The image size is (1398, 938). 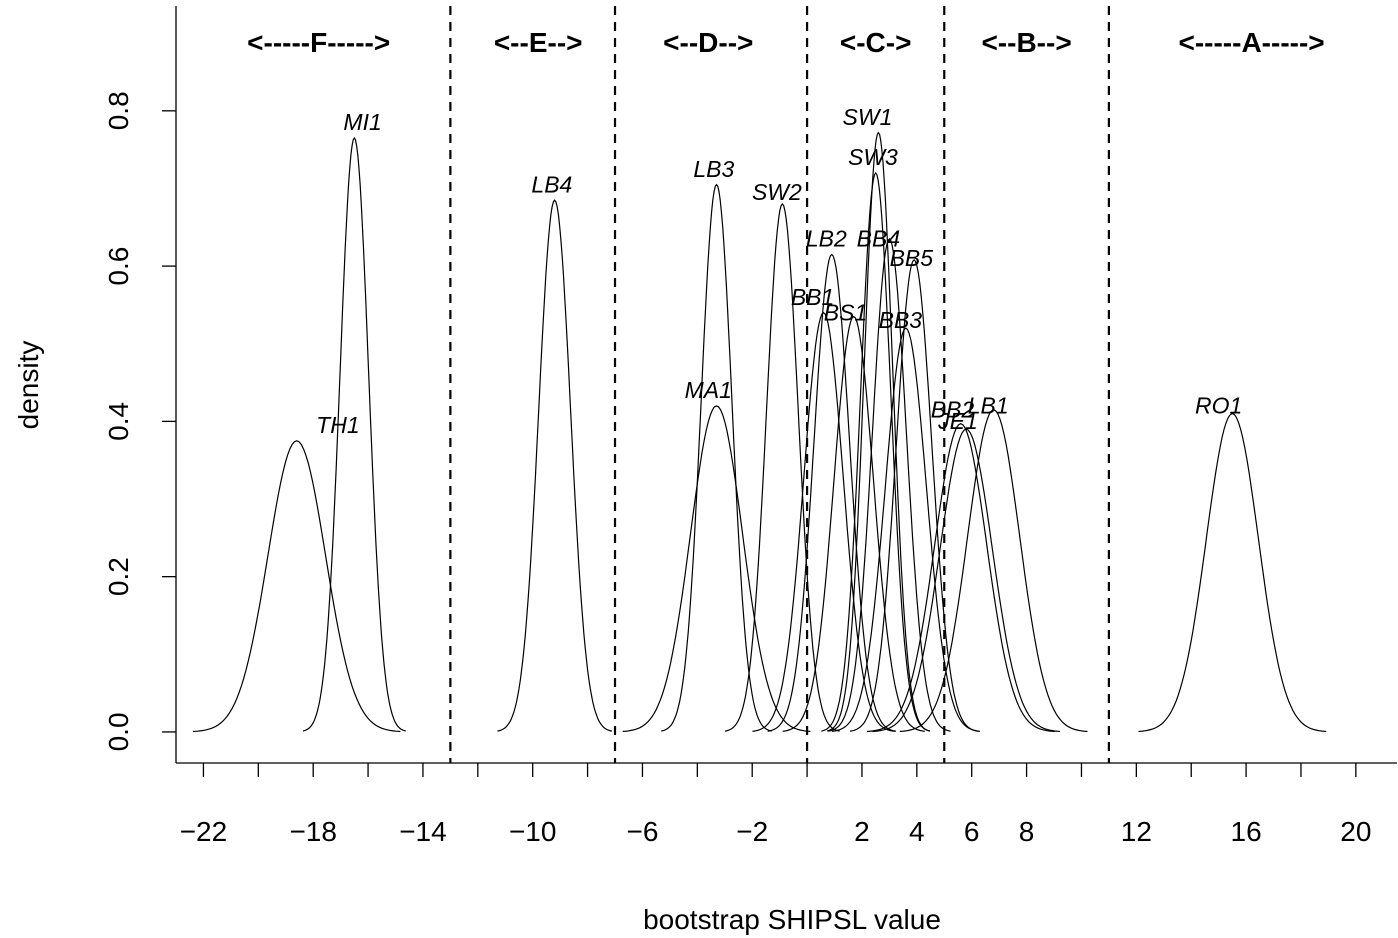 I want to click on x-tick-label: −2, so click(x=752, y=831).